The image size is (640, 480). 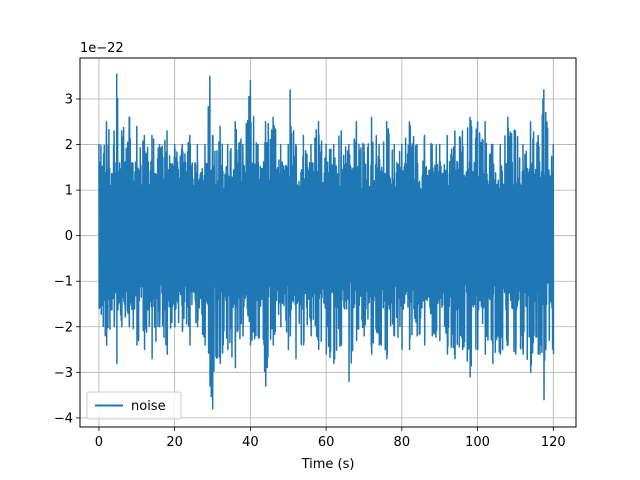 What do you see at coordinates (477, 442) in the screenshot?
I see `x-tick-label: 100` at bounding box center [477, 442].